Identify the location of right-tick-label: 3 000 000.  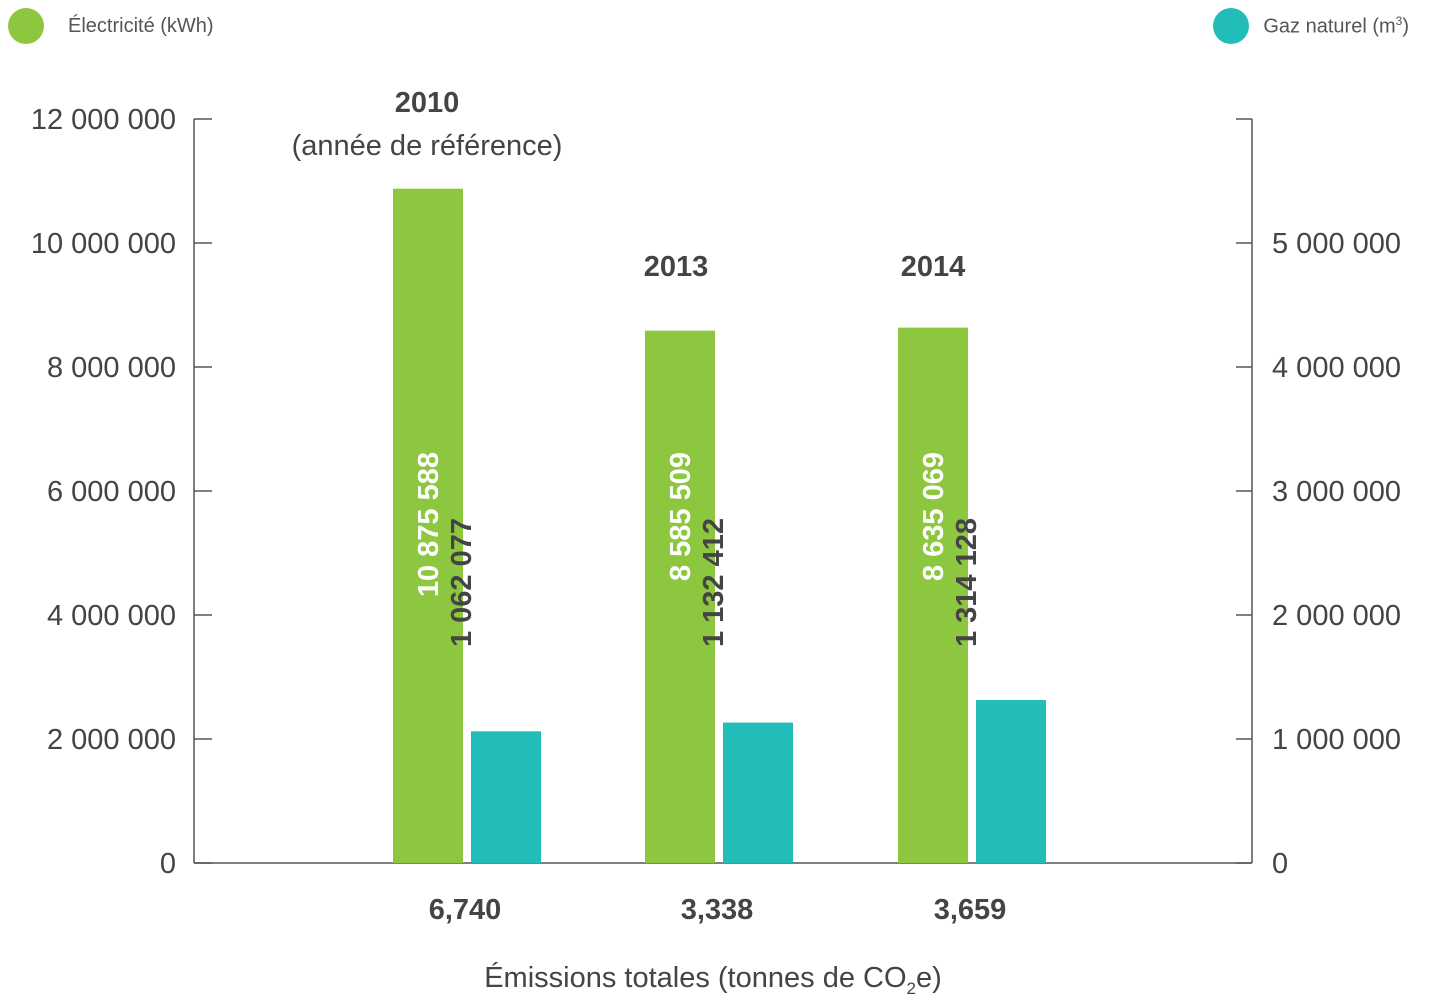
(1336, 492).